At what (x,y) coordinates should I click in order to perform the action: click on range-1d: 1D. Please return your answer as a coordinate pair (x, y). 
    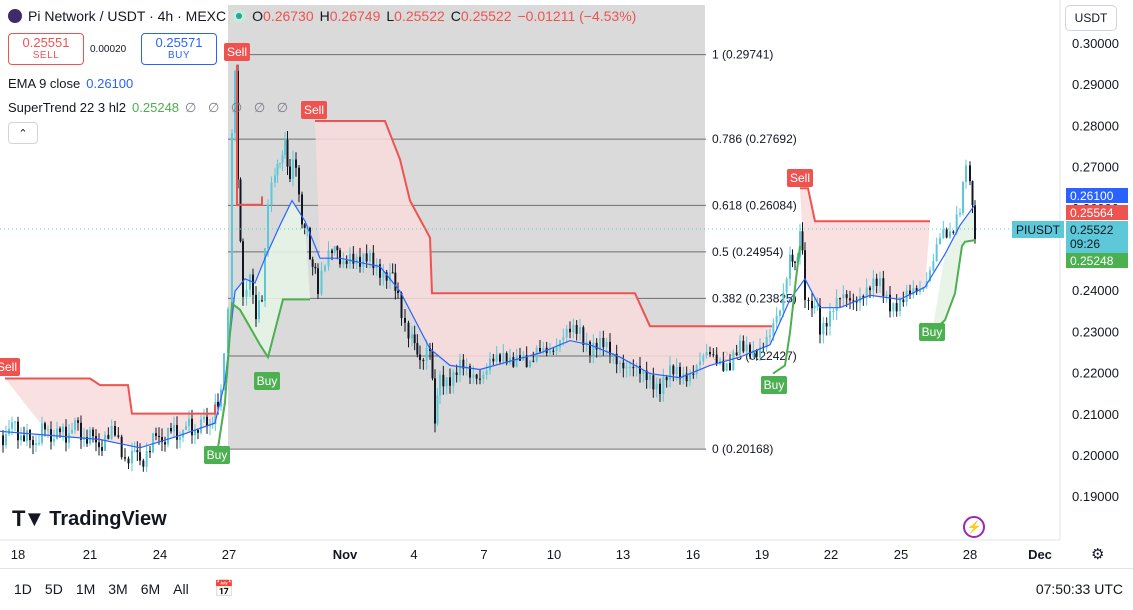
    Looking at the image, I should click on (23, 589).